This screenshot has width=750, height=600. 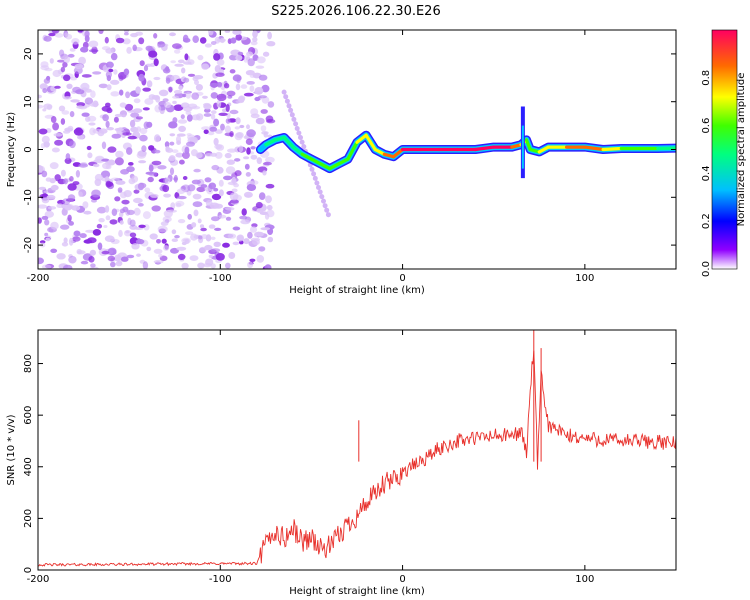 What do you see at coordinates (220, 278) in the screenshot?
I see `spectrogram-x-tick-label: -100` at bounding box center [220, 278].